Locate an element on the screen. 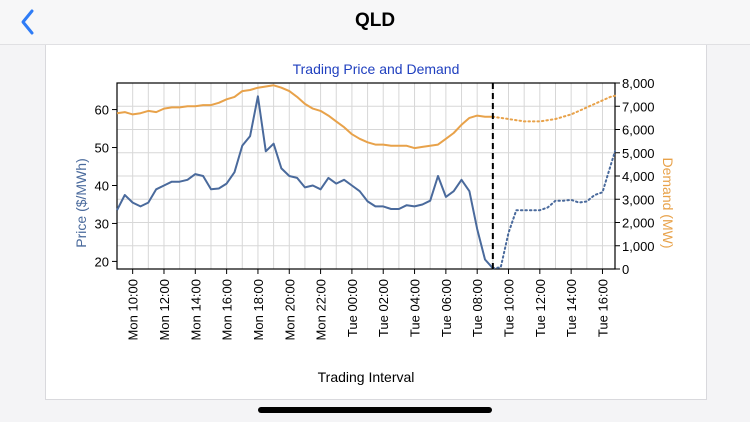  y-axis-label-right: Demand (MW) is located at coordinates (668, 202).